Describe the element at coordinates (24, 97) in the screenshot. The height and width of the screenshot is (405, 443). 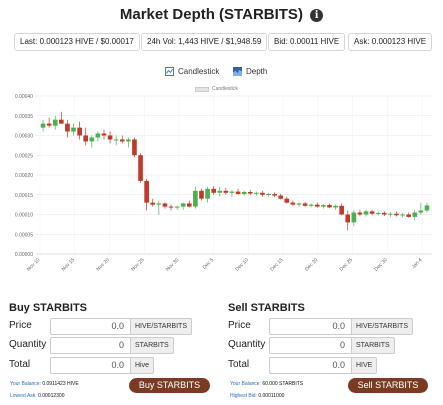
I see `y-tick-label: 0.00040` at that location.